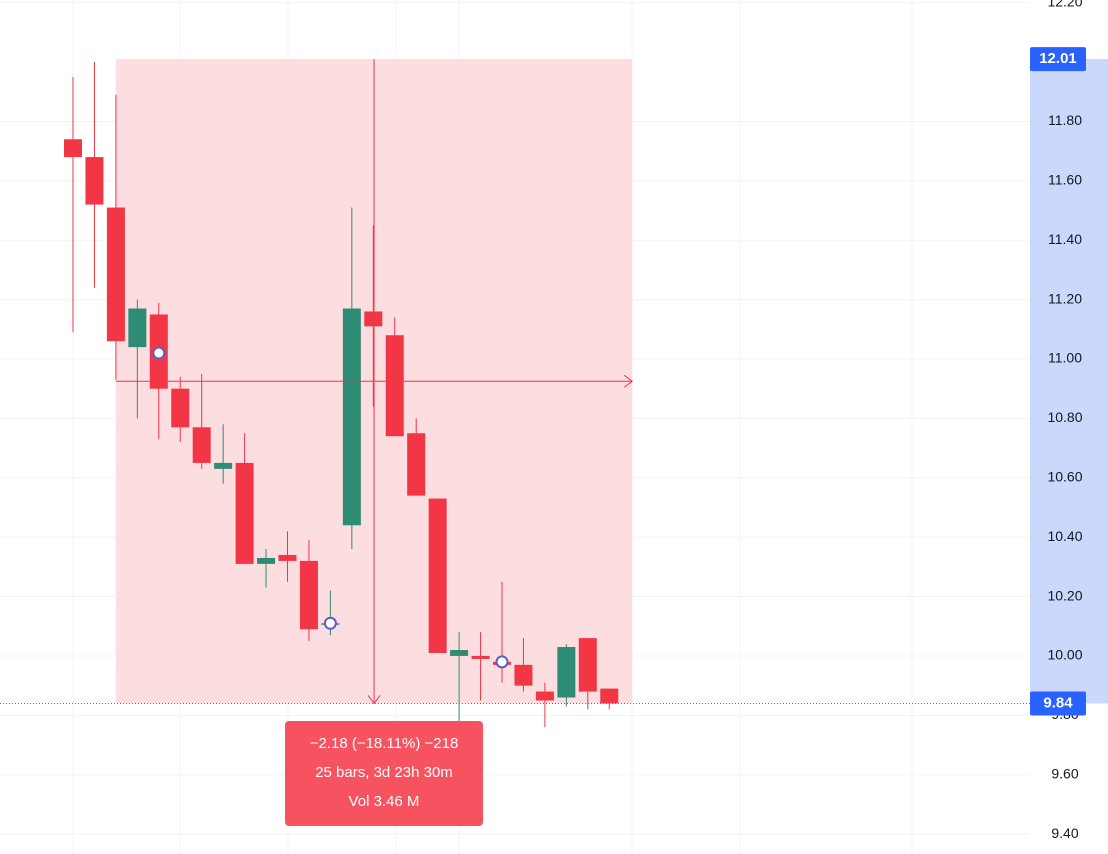 Image resolution: width=1108 pixels, height=854 pixels. I want to click on y-tick-label: 10.20, so click(1064, 595).